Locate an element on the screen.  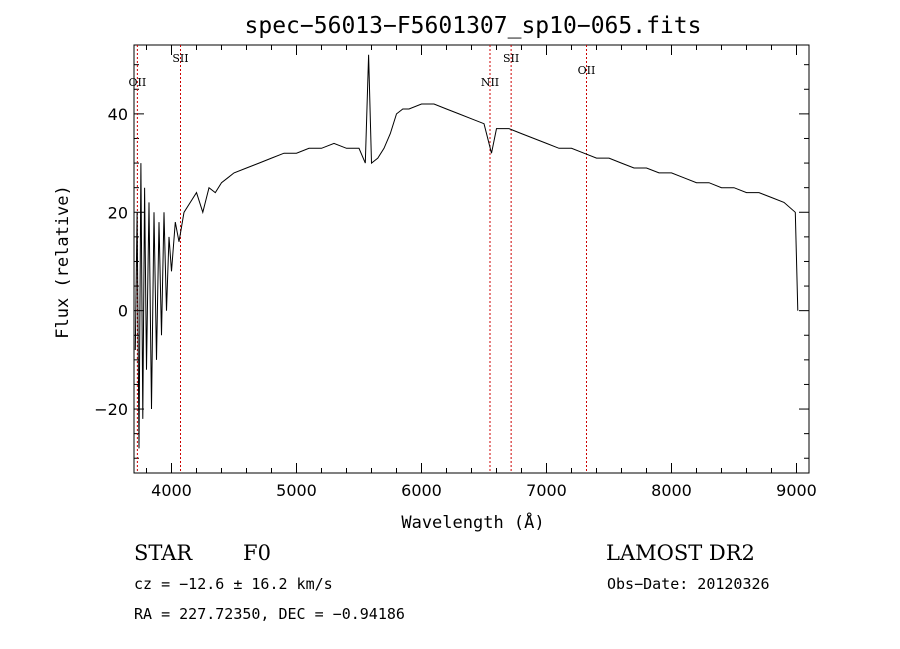
coordinates: RA = 227.72350, DEC = −0.94186 is located at coordinates (269, 614).